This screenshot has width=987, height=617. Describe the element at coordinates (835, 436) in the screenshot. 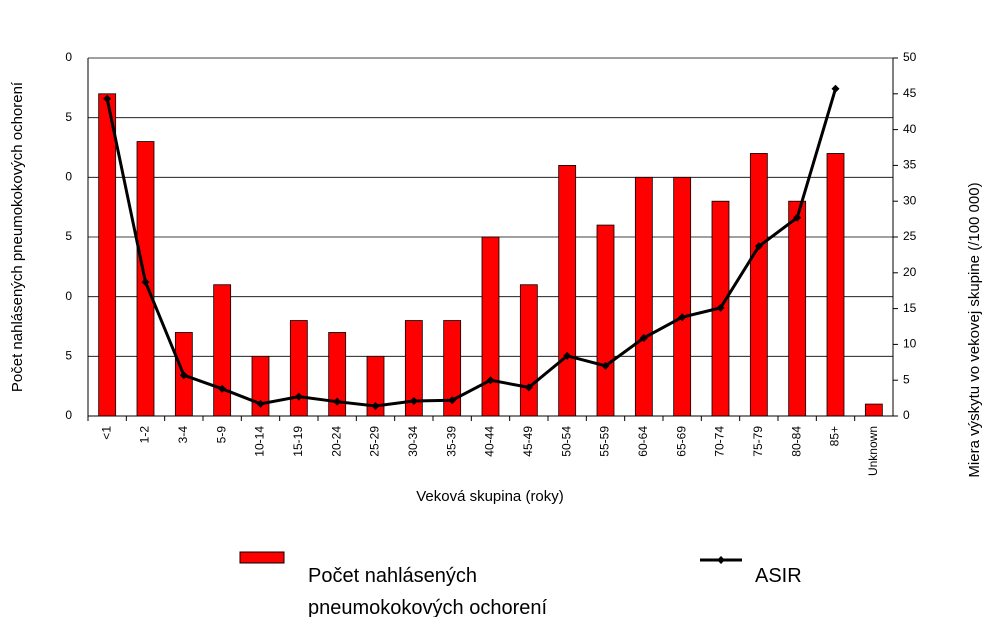

I see `x-tick-label: 85+` at that location.